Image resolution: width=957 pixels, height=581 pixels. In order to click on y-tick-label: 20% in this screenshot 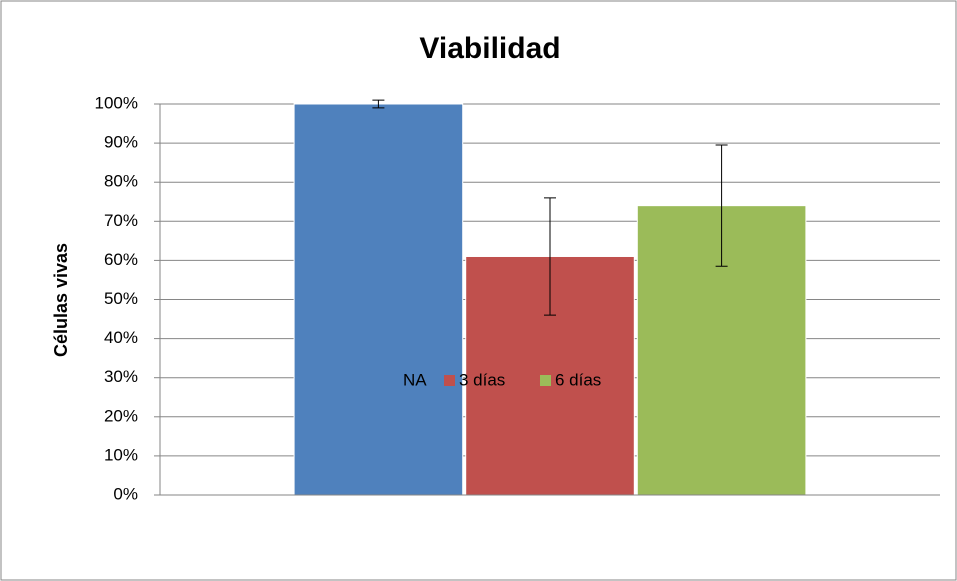, I will do `click(121, 415)`.